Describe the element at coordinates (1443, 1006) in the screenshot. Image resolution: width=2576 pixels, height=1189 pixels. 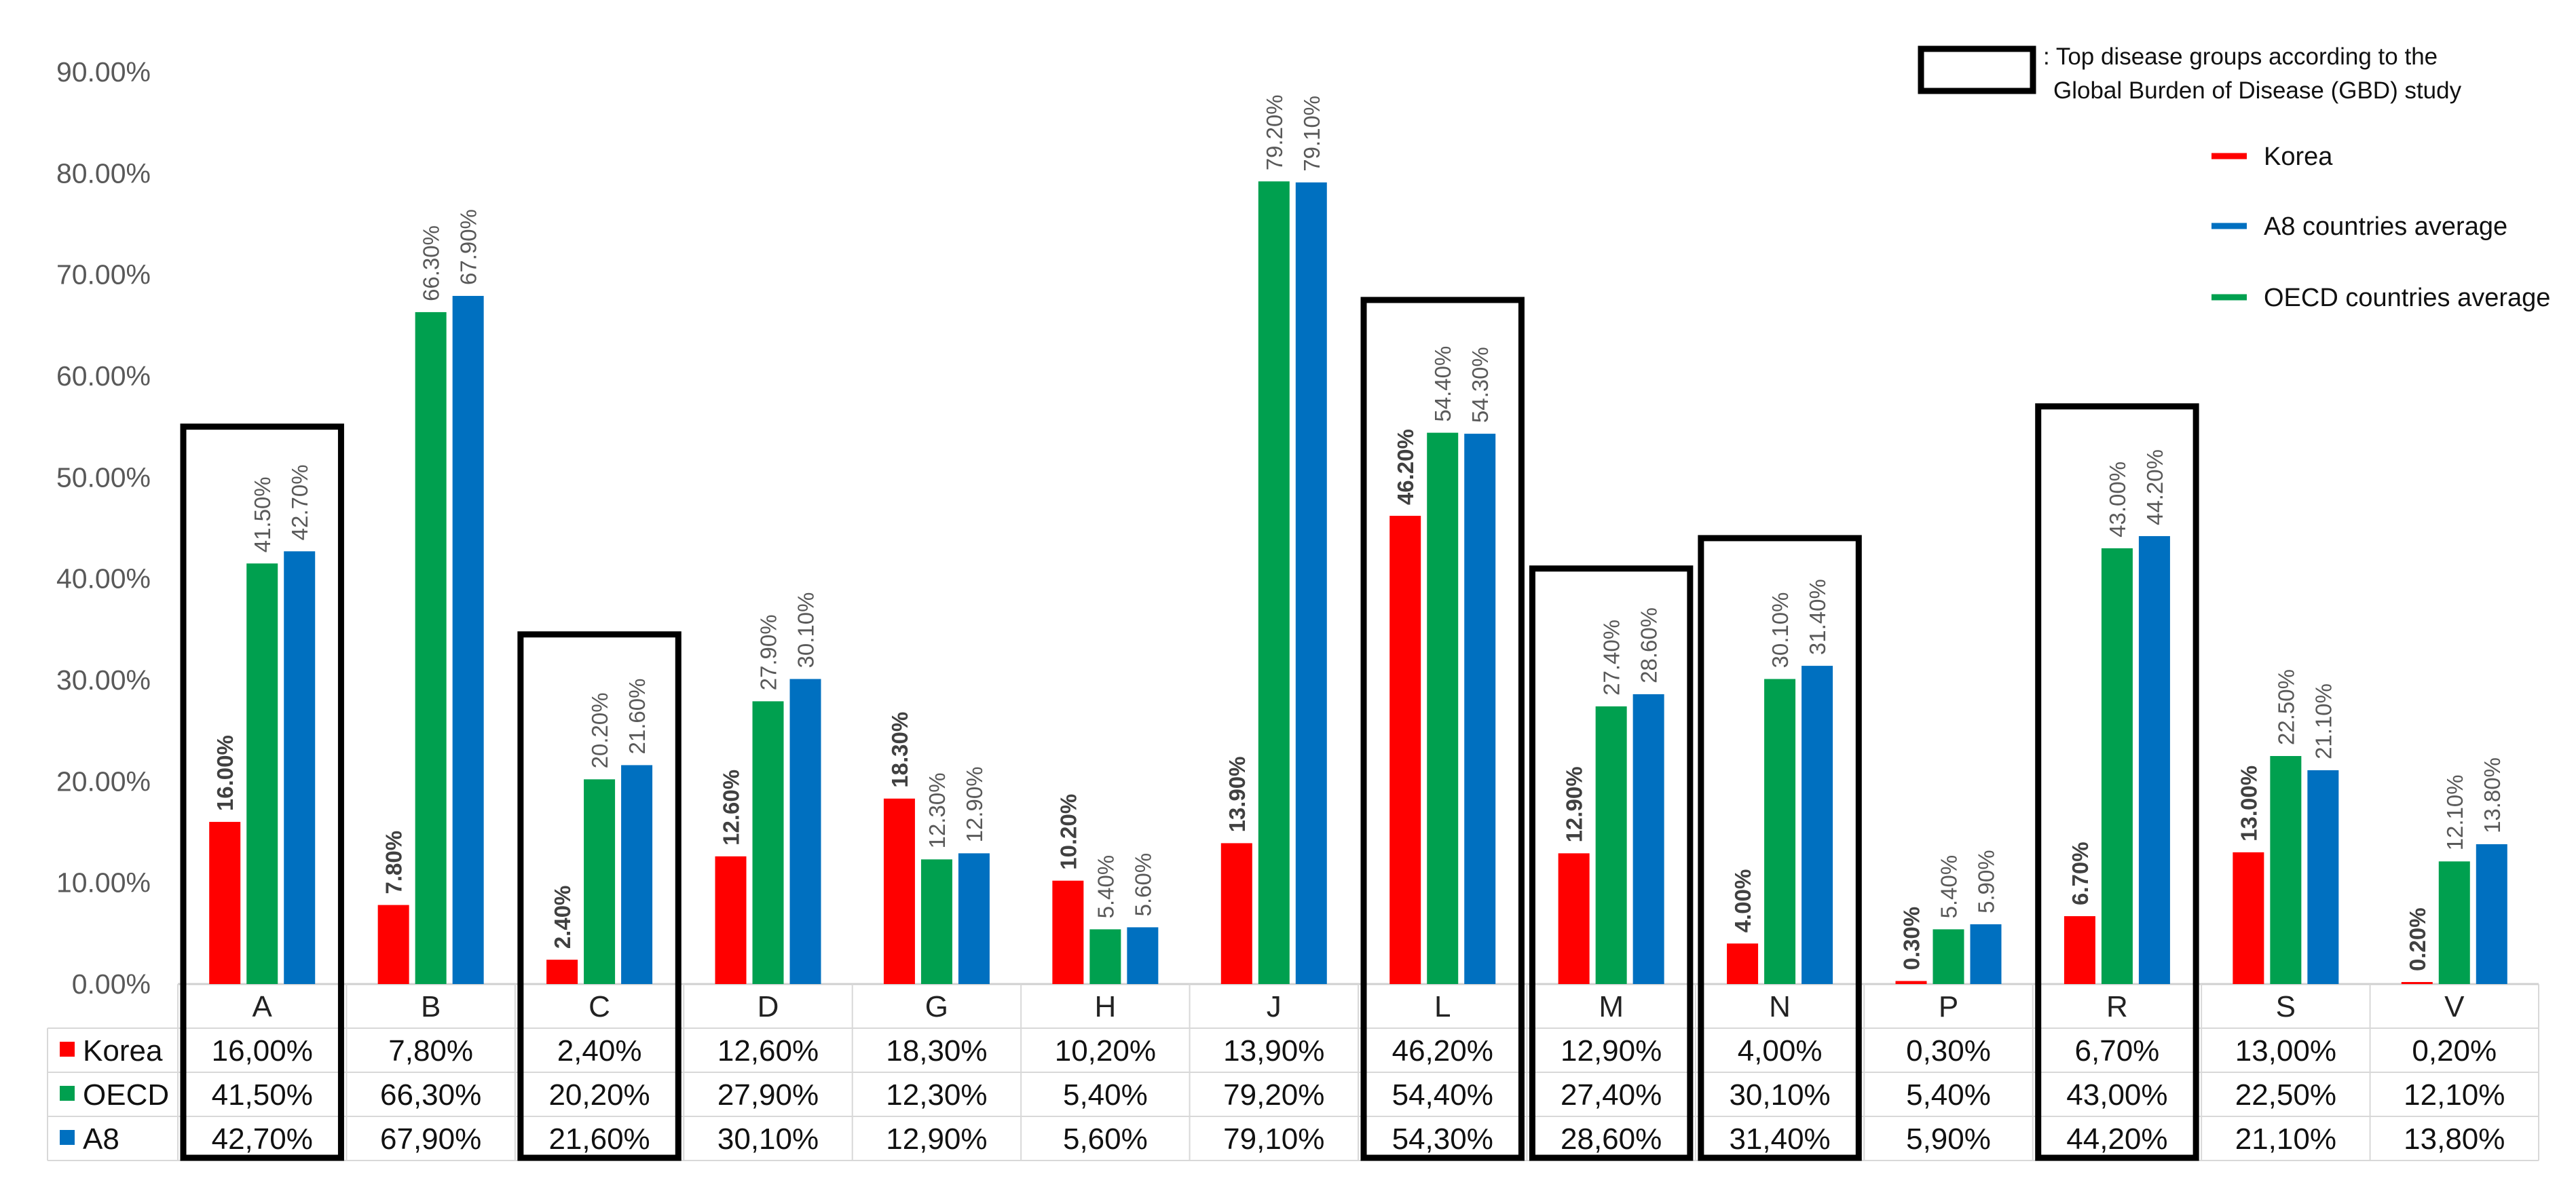
I see `category-label-L: L` at that location.